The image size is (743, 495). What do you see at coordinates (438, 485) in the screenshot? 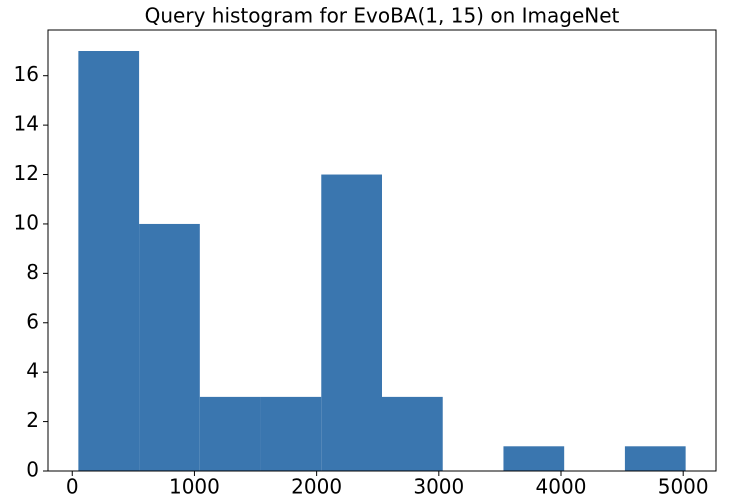
I see `x-tick-label: 3000` at bounding box center [438, 485].